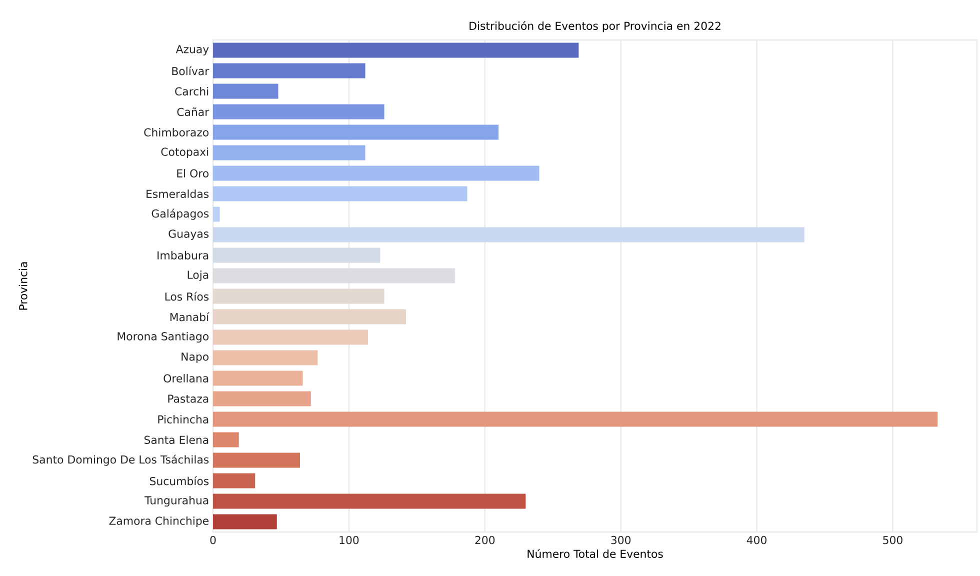 This screenshot has height=576, width=980. What do you see at coordinates (184, 152) in the screenshot?
I see `y-tick-label: Cotopaxi` at bounding box center [184, 152].